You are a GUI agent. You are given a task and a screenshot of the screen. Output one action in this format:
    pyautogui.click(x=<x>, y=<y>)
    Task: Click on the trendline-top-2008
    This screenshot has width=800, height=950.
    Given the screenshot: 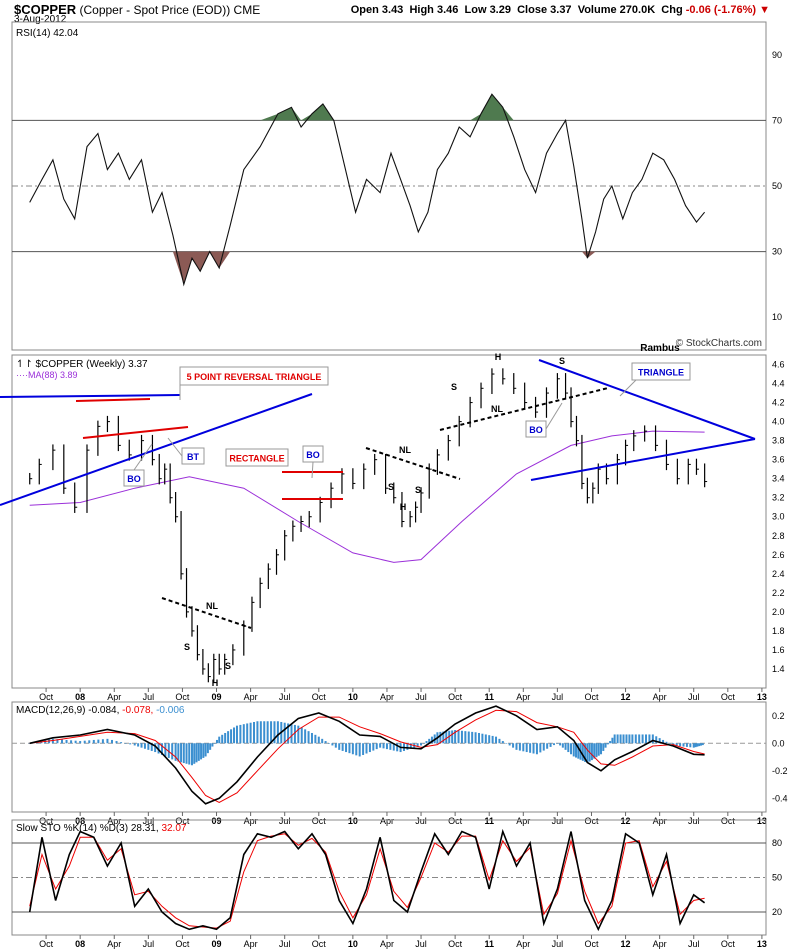 What is the action you would take?
    pyautogui.click(x=90, y=396)
    